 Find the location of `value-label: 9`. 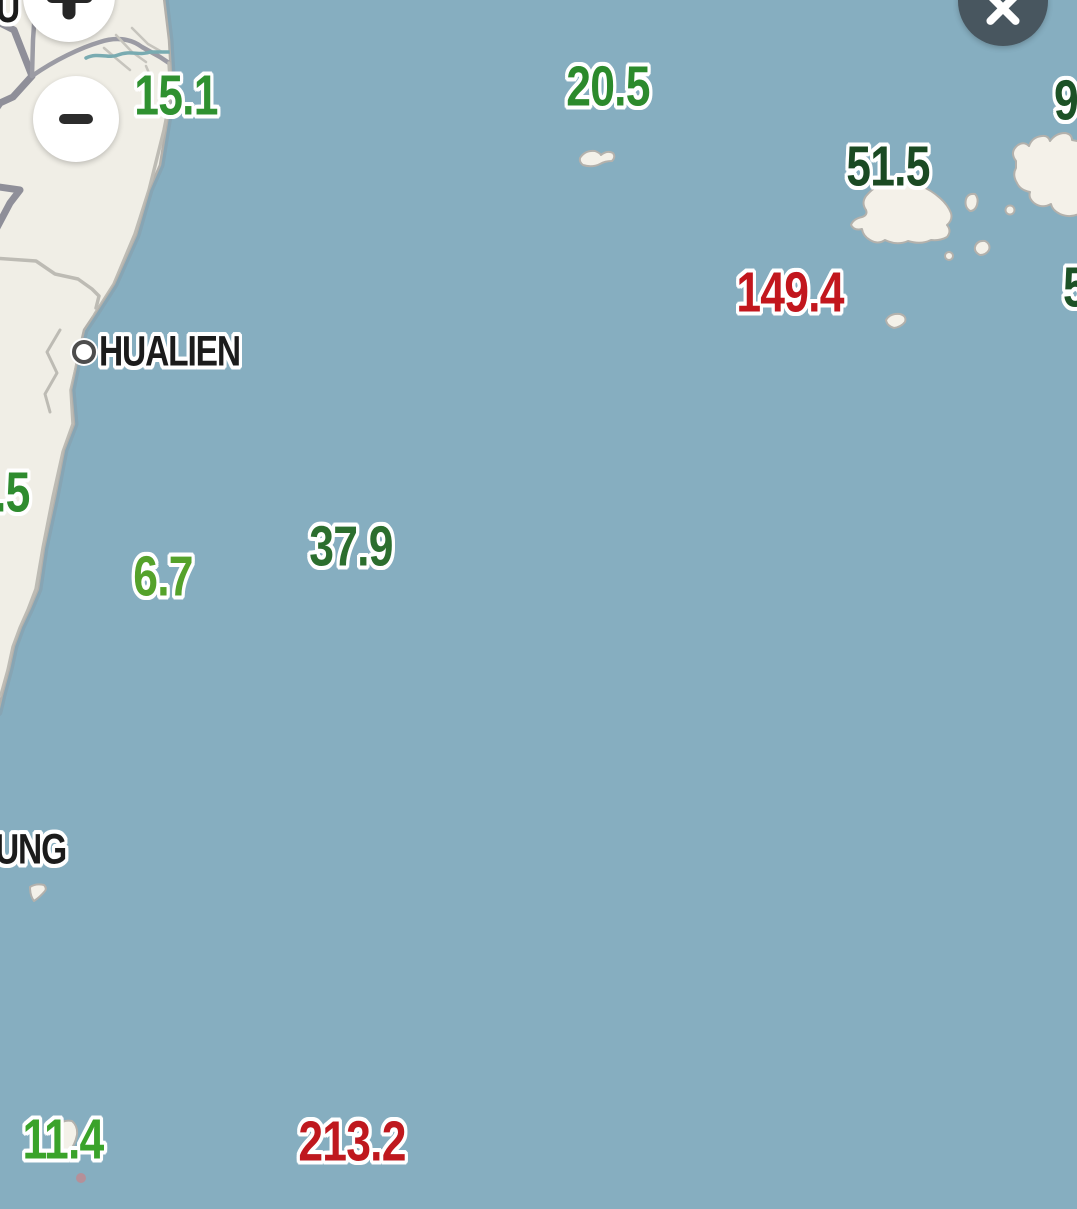

value-label: 9 is located at coordinates (1065, 100).